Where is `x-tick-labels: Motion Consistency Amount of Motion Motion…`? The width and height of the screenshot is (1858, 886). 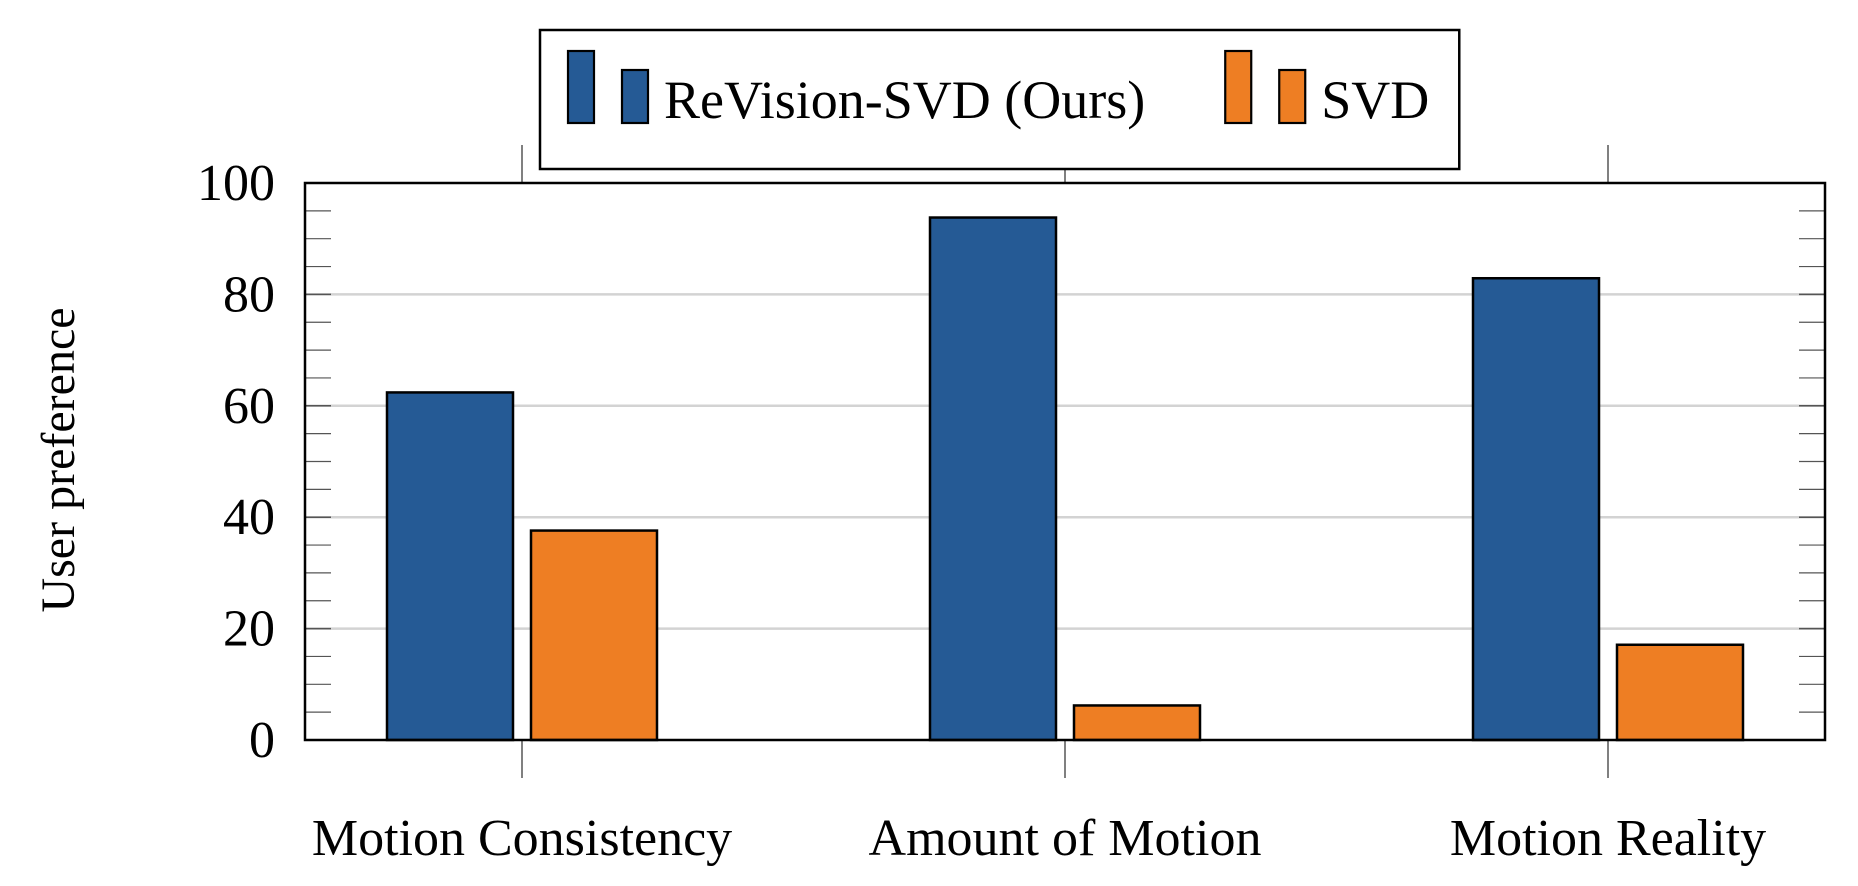 x-tick-labels: Motion Consistency Amount of Motion Motion… is located at coordinates (1039, 838).